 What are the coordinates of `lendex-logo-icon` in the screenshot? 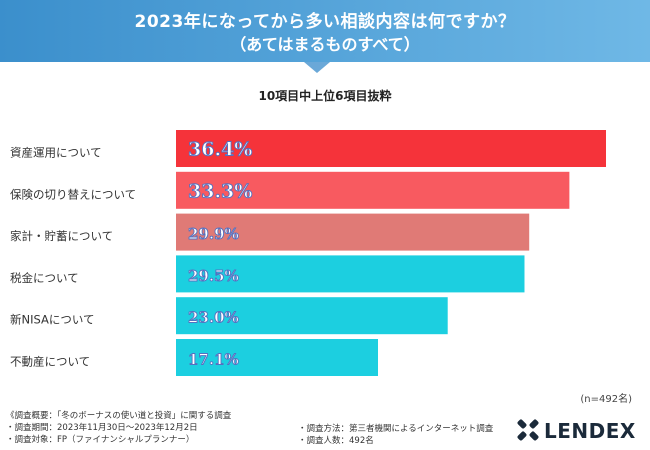 It's located at (528, 430).